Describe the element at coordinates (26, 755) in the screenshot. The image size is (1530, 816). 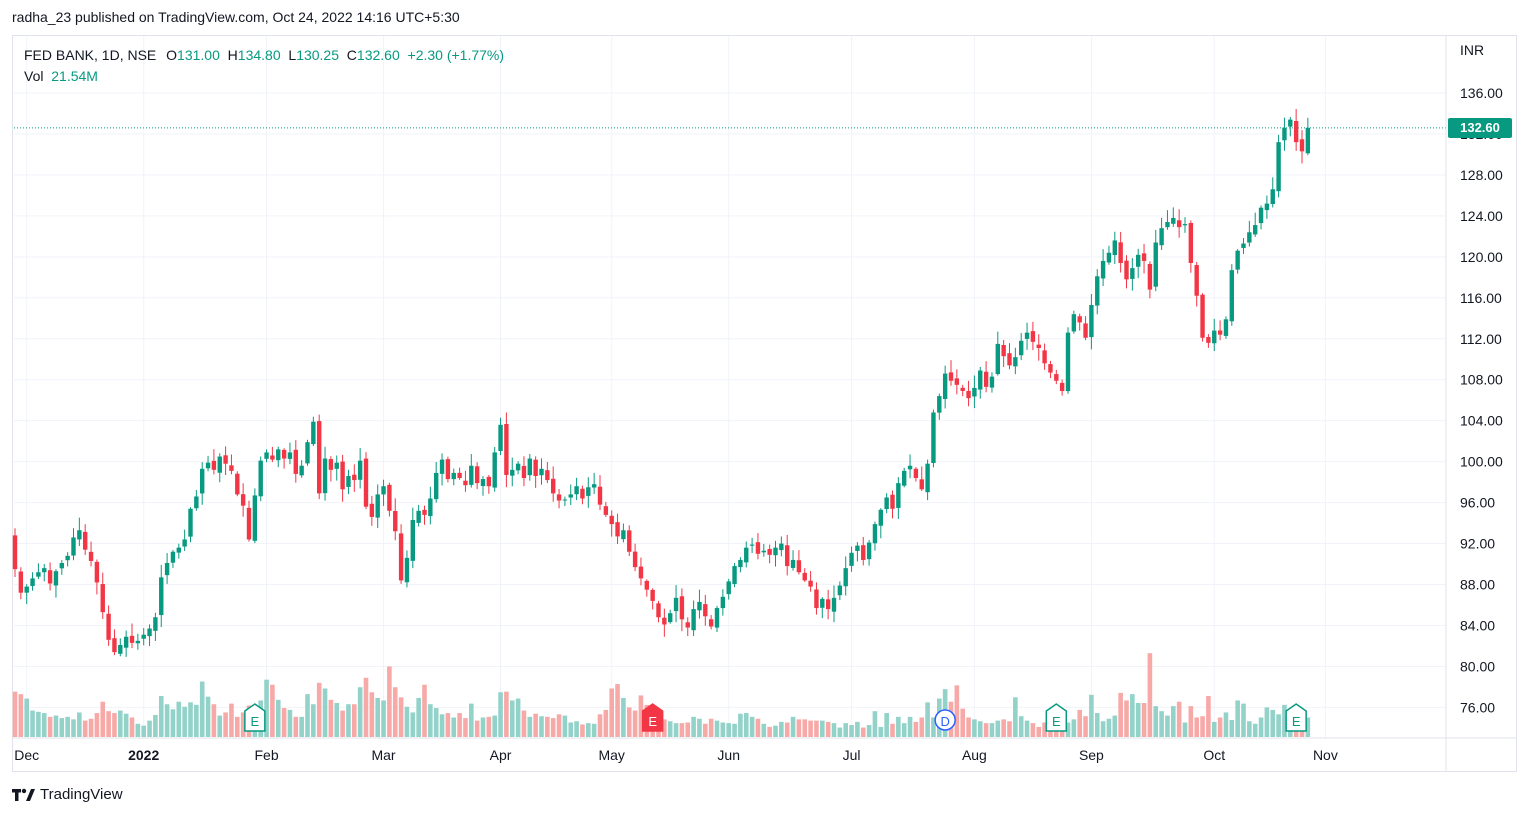
I see `x-tick-label: Dec` at that location.